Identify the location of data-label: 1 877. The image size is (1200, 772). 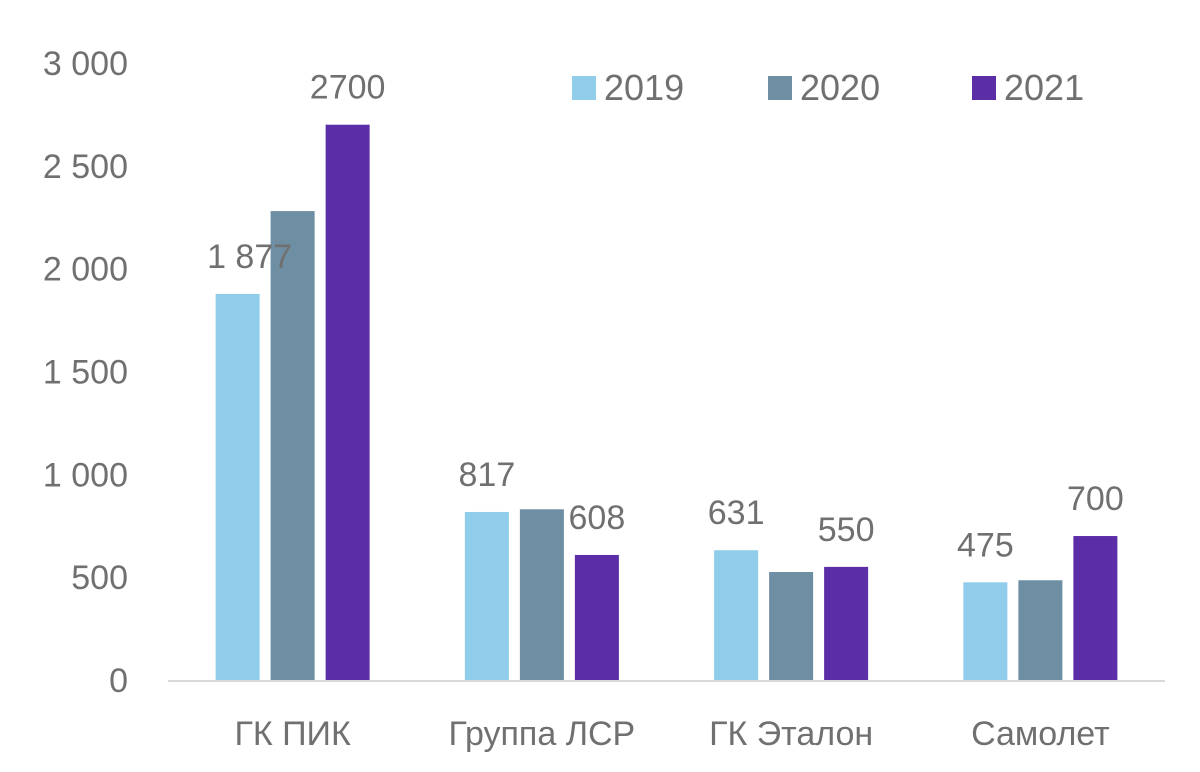
(249, 257).